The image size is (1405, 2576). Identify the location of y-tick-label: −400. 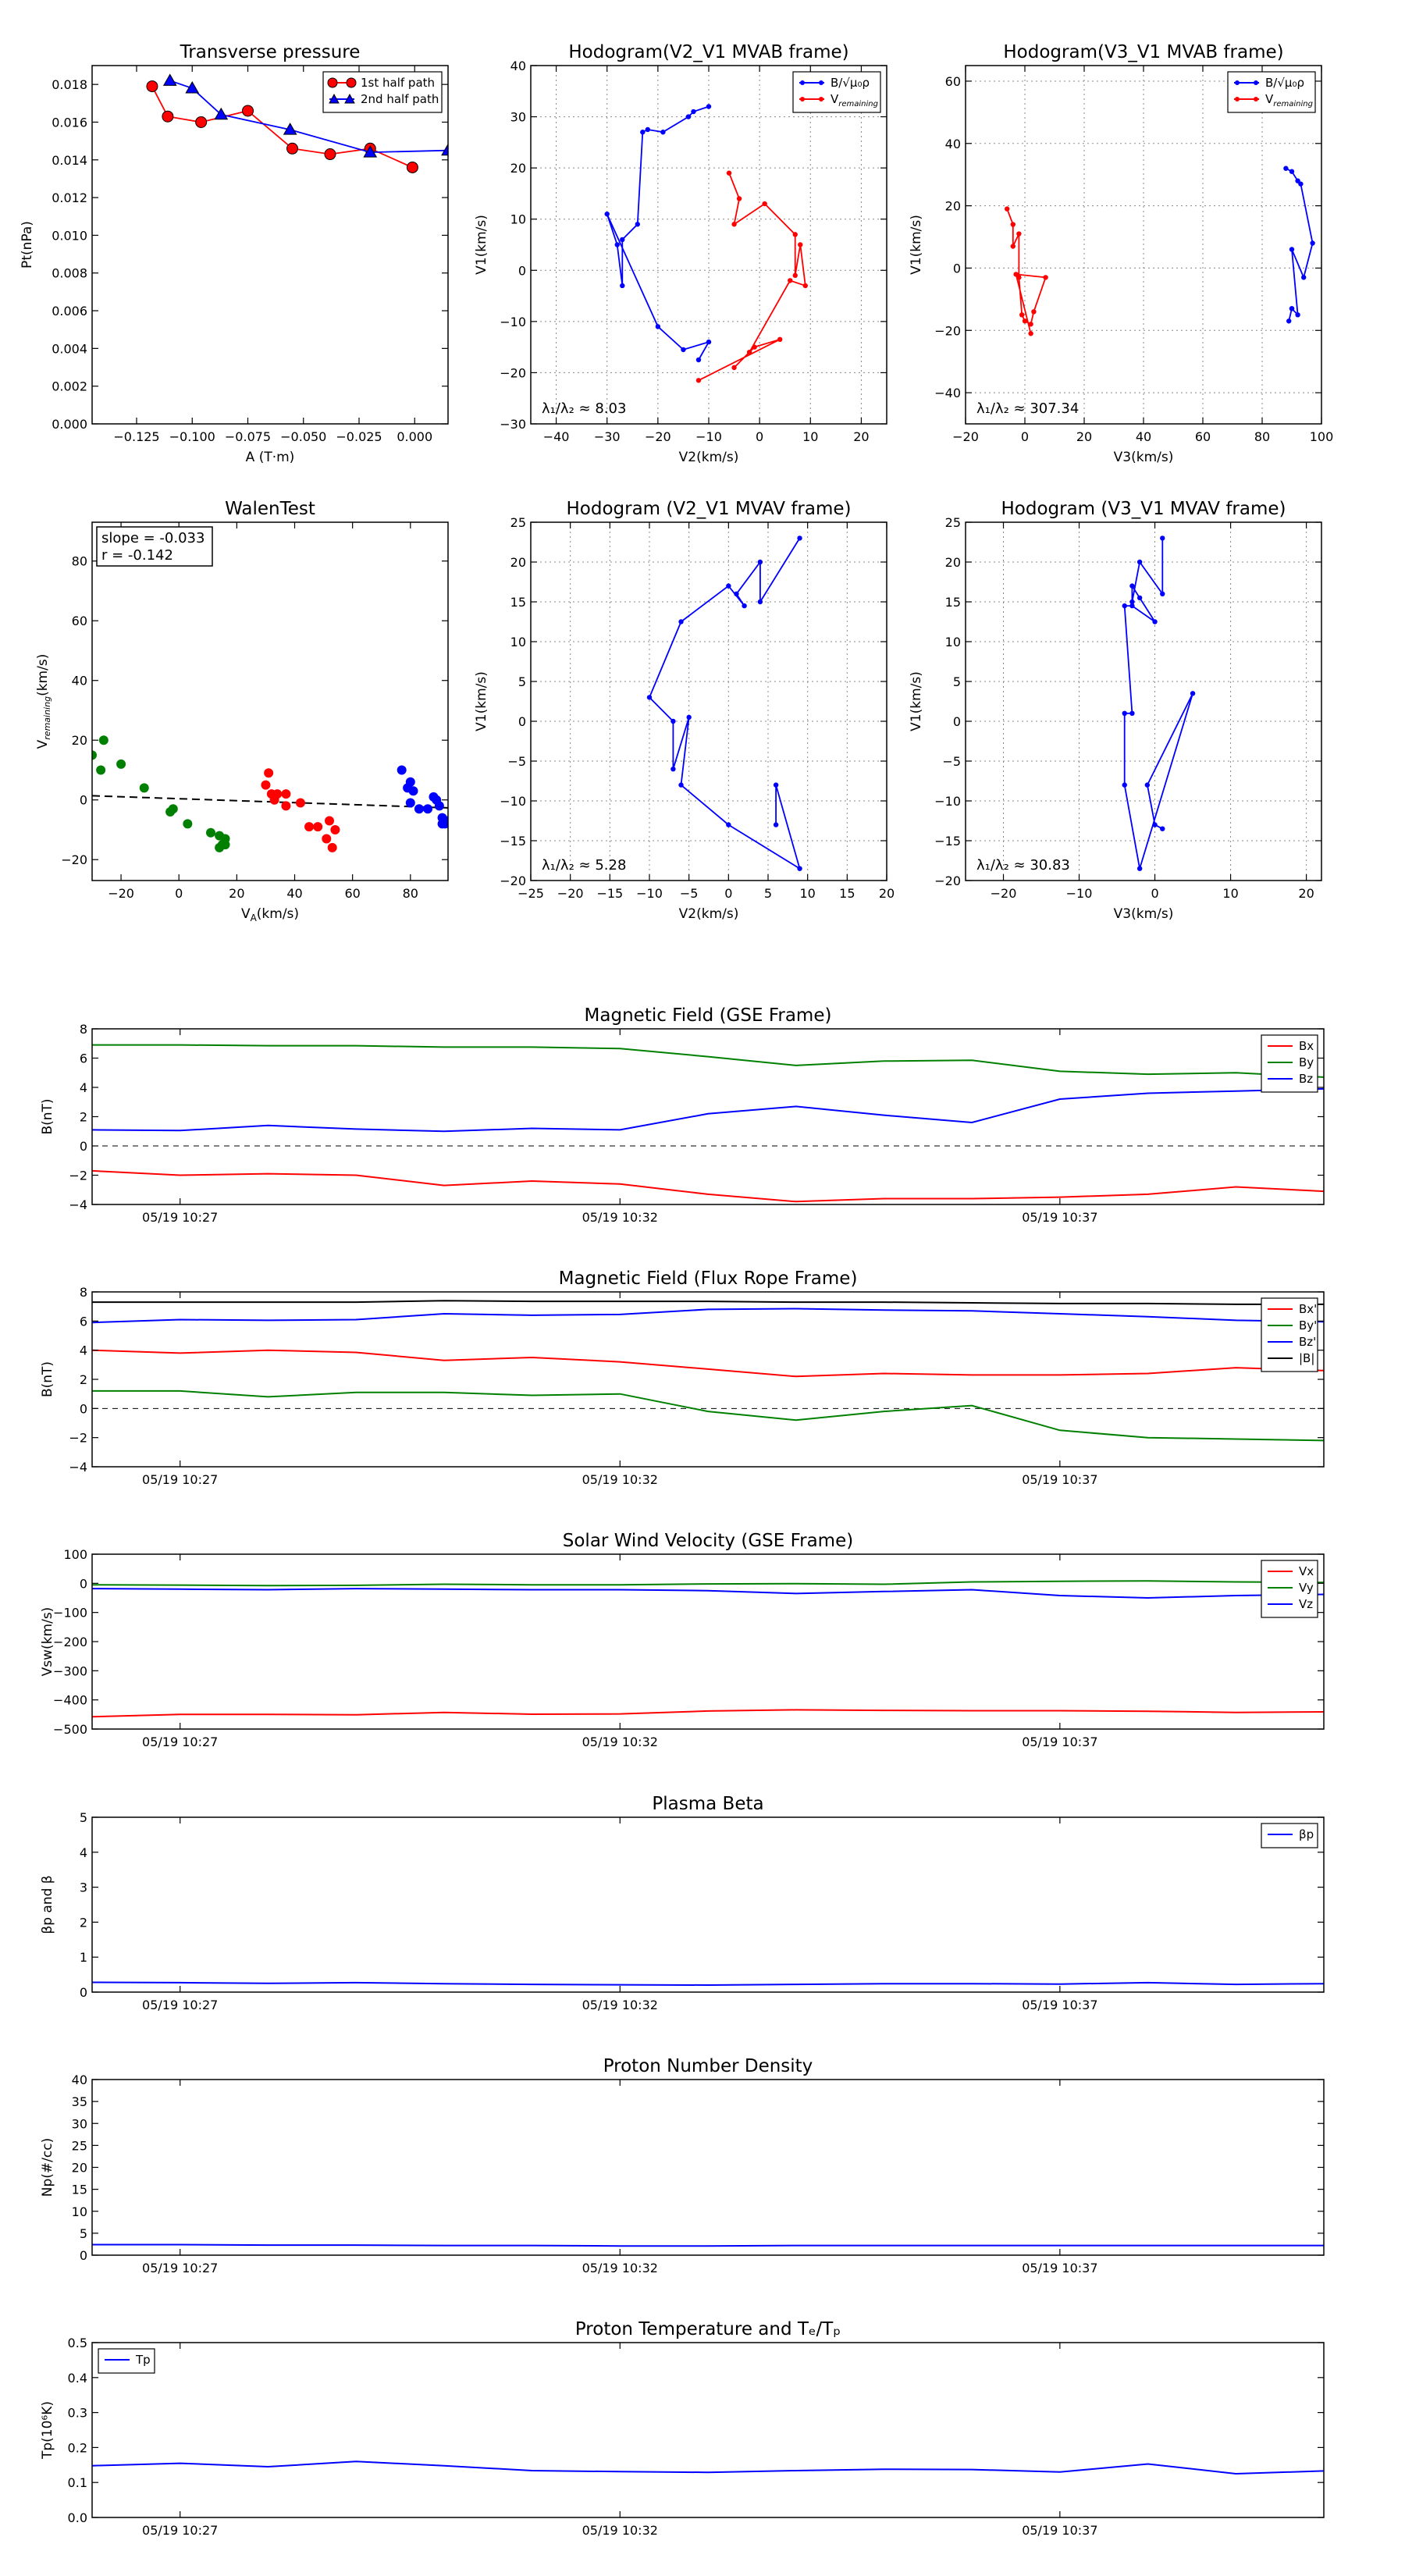
(70, 1700).